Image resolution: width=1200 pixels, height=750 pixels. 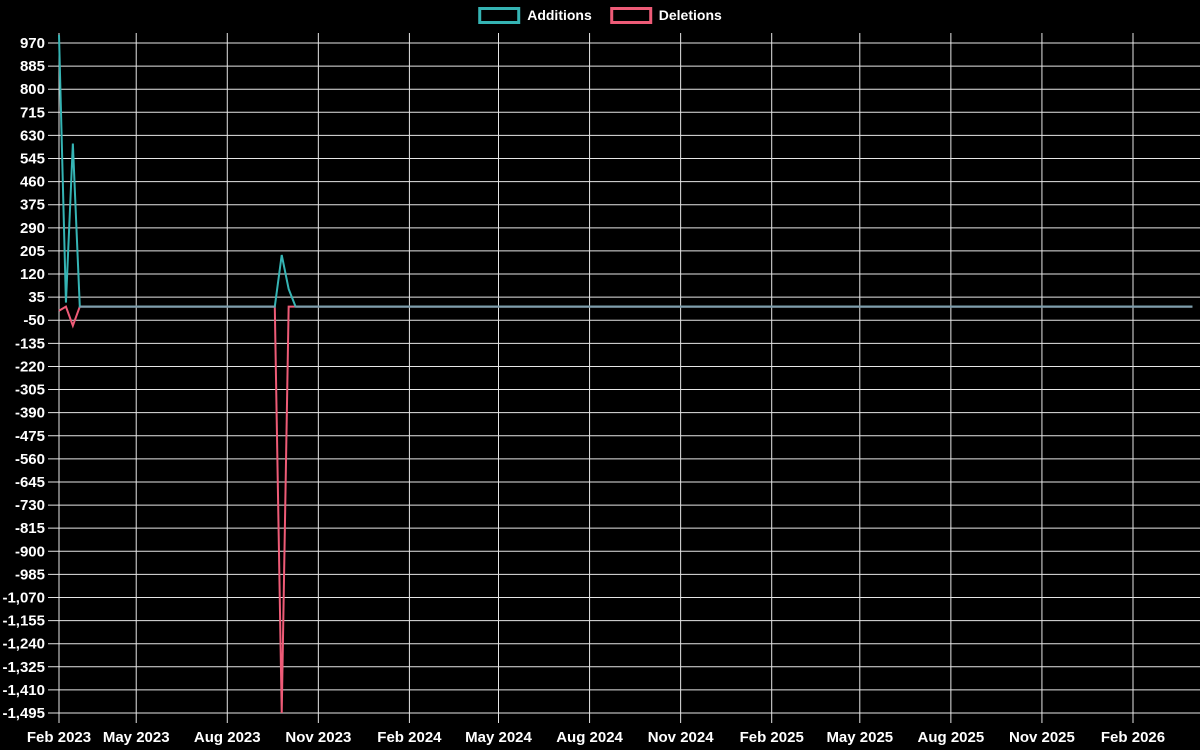 I want to click on x-axis-label: Nov 2024, so click(x=681, y=737).